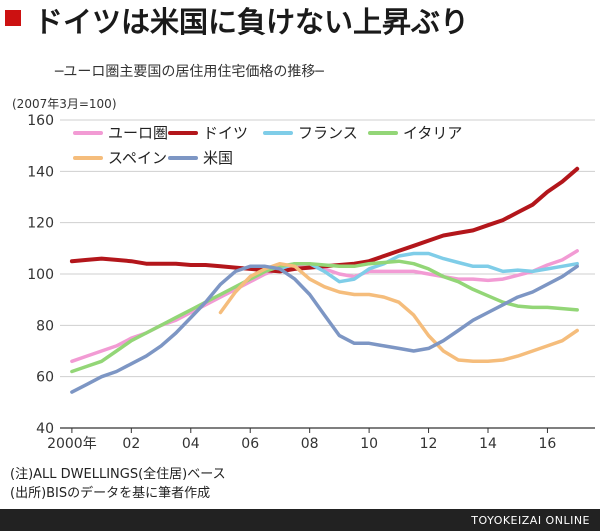 The height and width of the screenshot is (531, 600). Describe the element at coordinates (369, 444) in the screenshot. I see `x-tick-label: 10` at that location.